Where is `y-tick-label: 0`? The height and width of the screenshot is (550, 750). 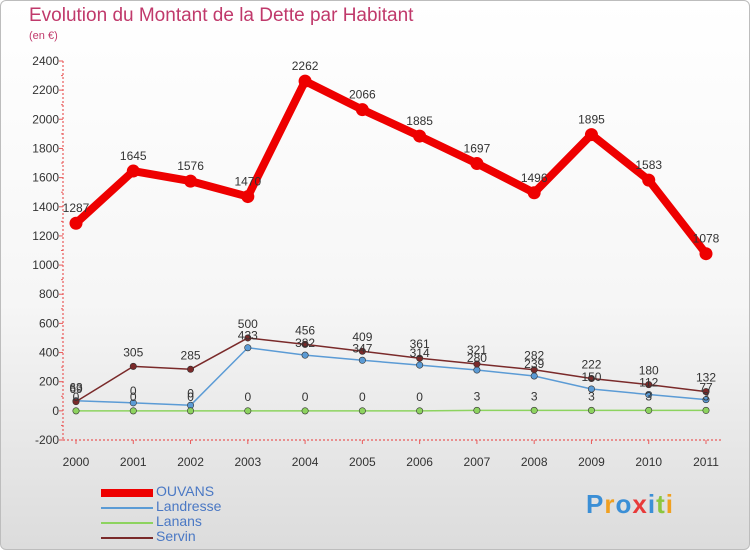
y-tick-label: 0 is located at coordinates (55, 411).